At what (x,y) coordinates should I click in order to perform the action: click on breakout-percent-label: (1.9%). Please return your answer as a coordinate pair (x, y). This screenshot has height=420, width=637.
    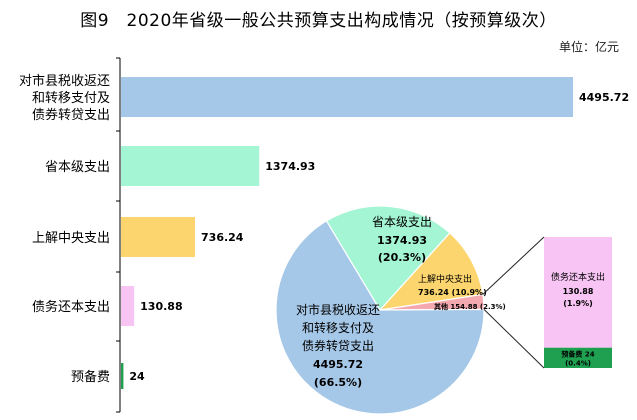
    Looking at the image, I should click on (578, 303).